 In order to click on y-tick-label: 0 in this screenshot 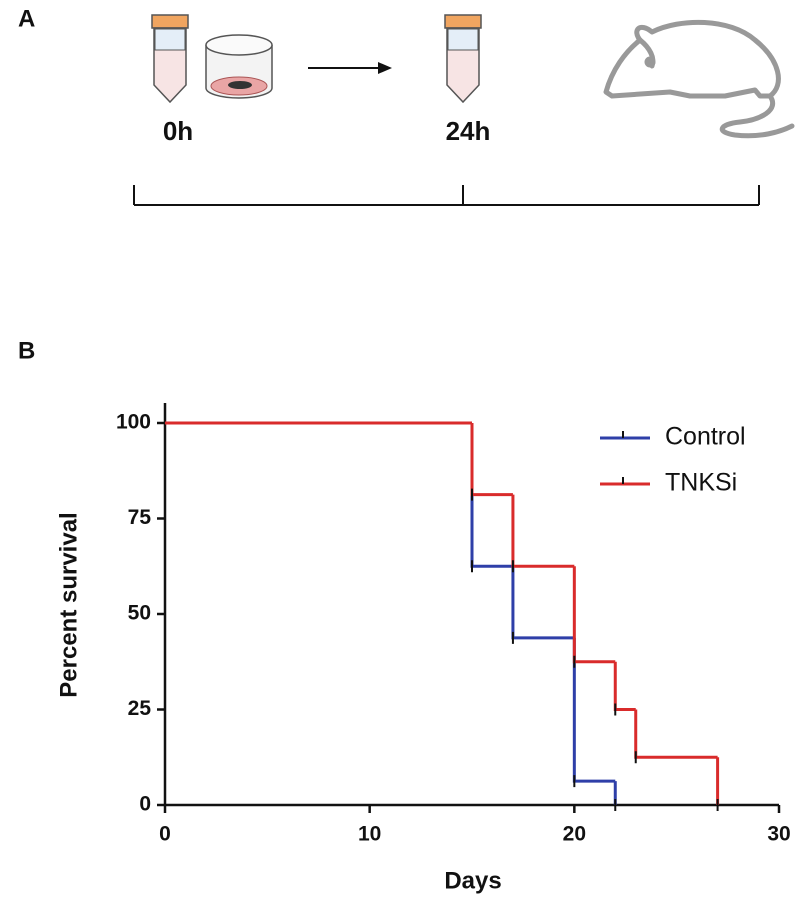, I will do `click(145, 804)`.